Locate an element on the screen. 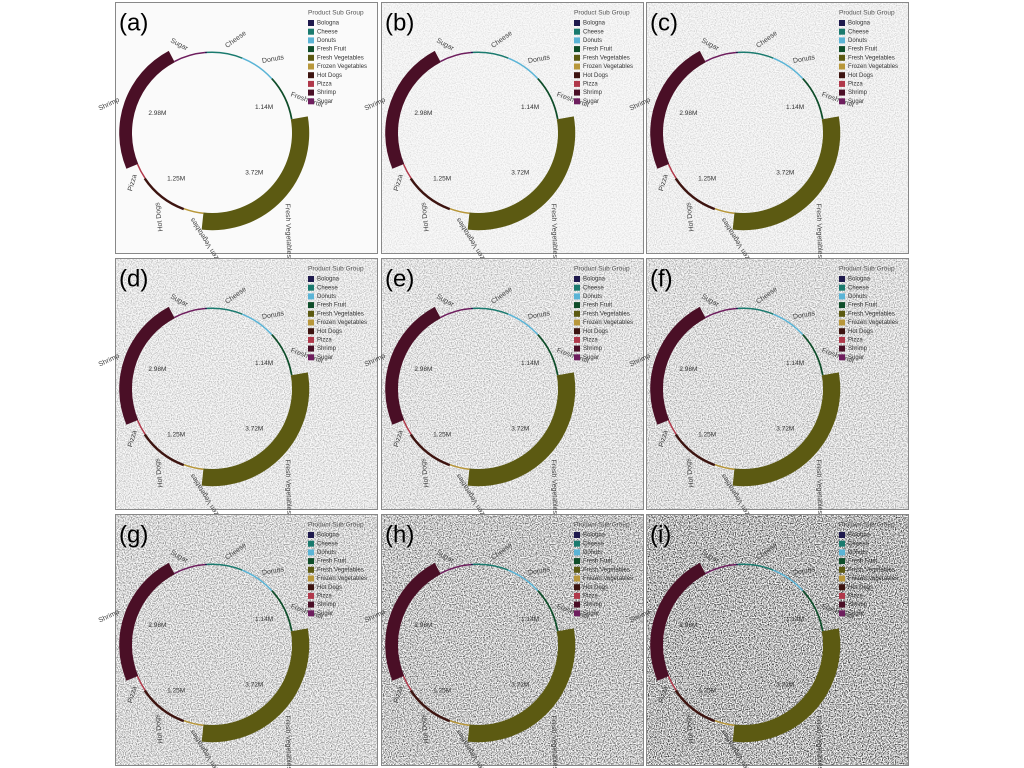  legend-title: Product Sub Group is located at coordinates (602, 525).